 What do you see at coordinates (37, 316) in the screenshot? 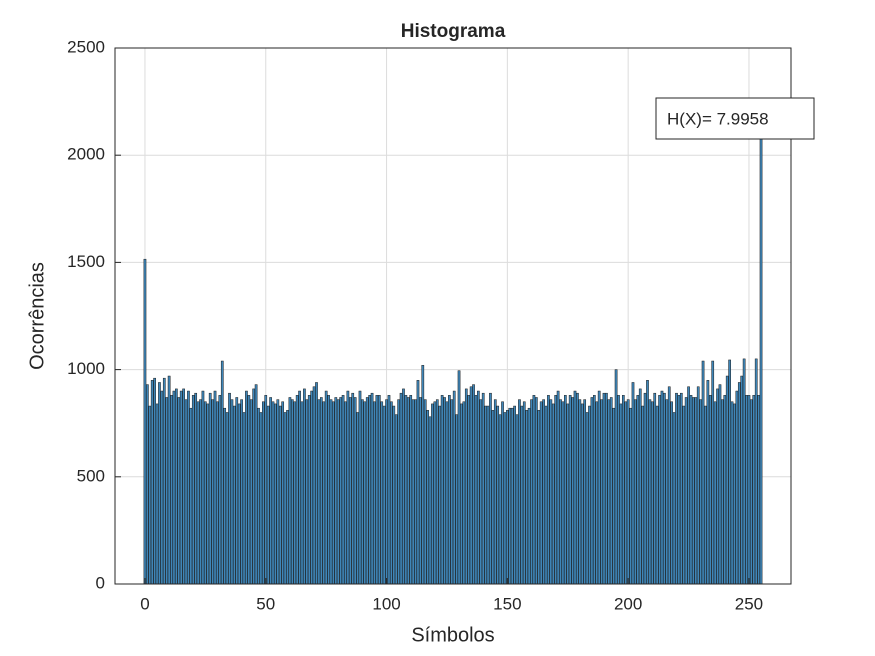
I see `y-axis-label: Ocorrências` at bounding box center [37, 316].